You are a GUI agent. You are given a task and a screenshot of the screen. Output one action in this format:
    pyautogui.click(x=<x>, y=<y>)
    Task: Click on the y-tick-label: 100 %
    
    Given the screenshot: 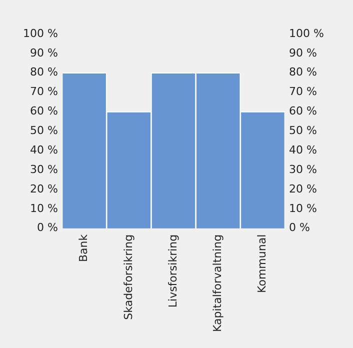 What is the action you would take?
    pyautogui.click(x=40, y=33)
    